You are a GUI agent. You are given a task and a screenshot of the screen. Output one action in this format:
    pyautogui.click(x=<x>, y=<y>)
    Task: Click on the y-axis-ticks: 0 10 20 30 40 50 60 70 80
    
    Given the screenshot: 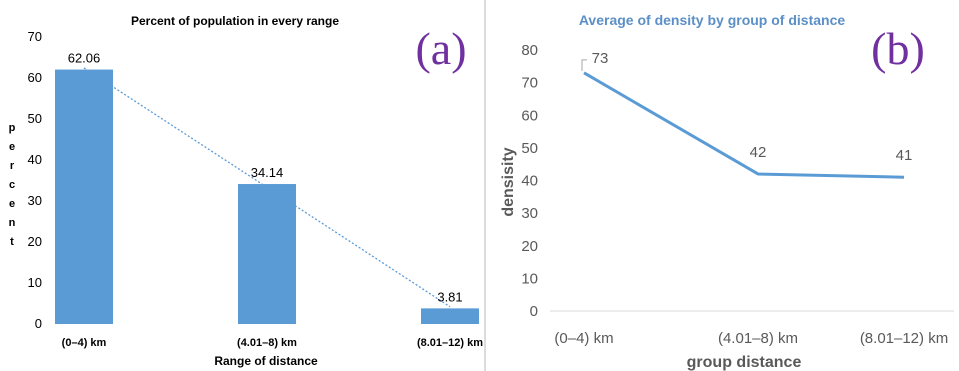 What is the action you would take?
    pyautogui.click(x=529, y=181)
    